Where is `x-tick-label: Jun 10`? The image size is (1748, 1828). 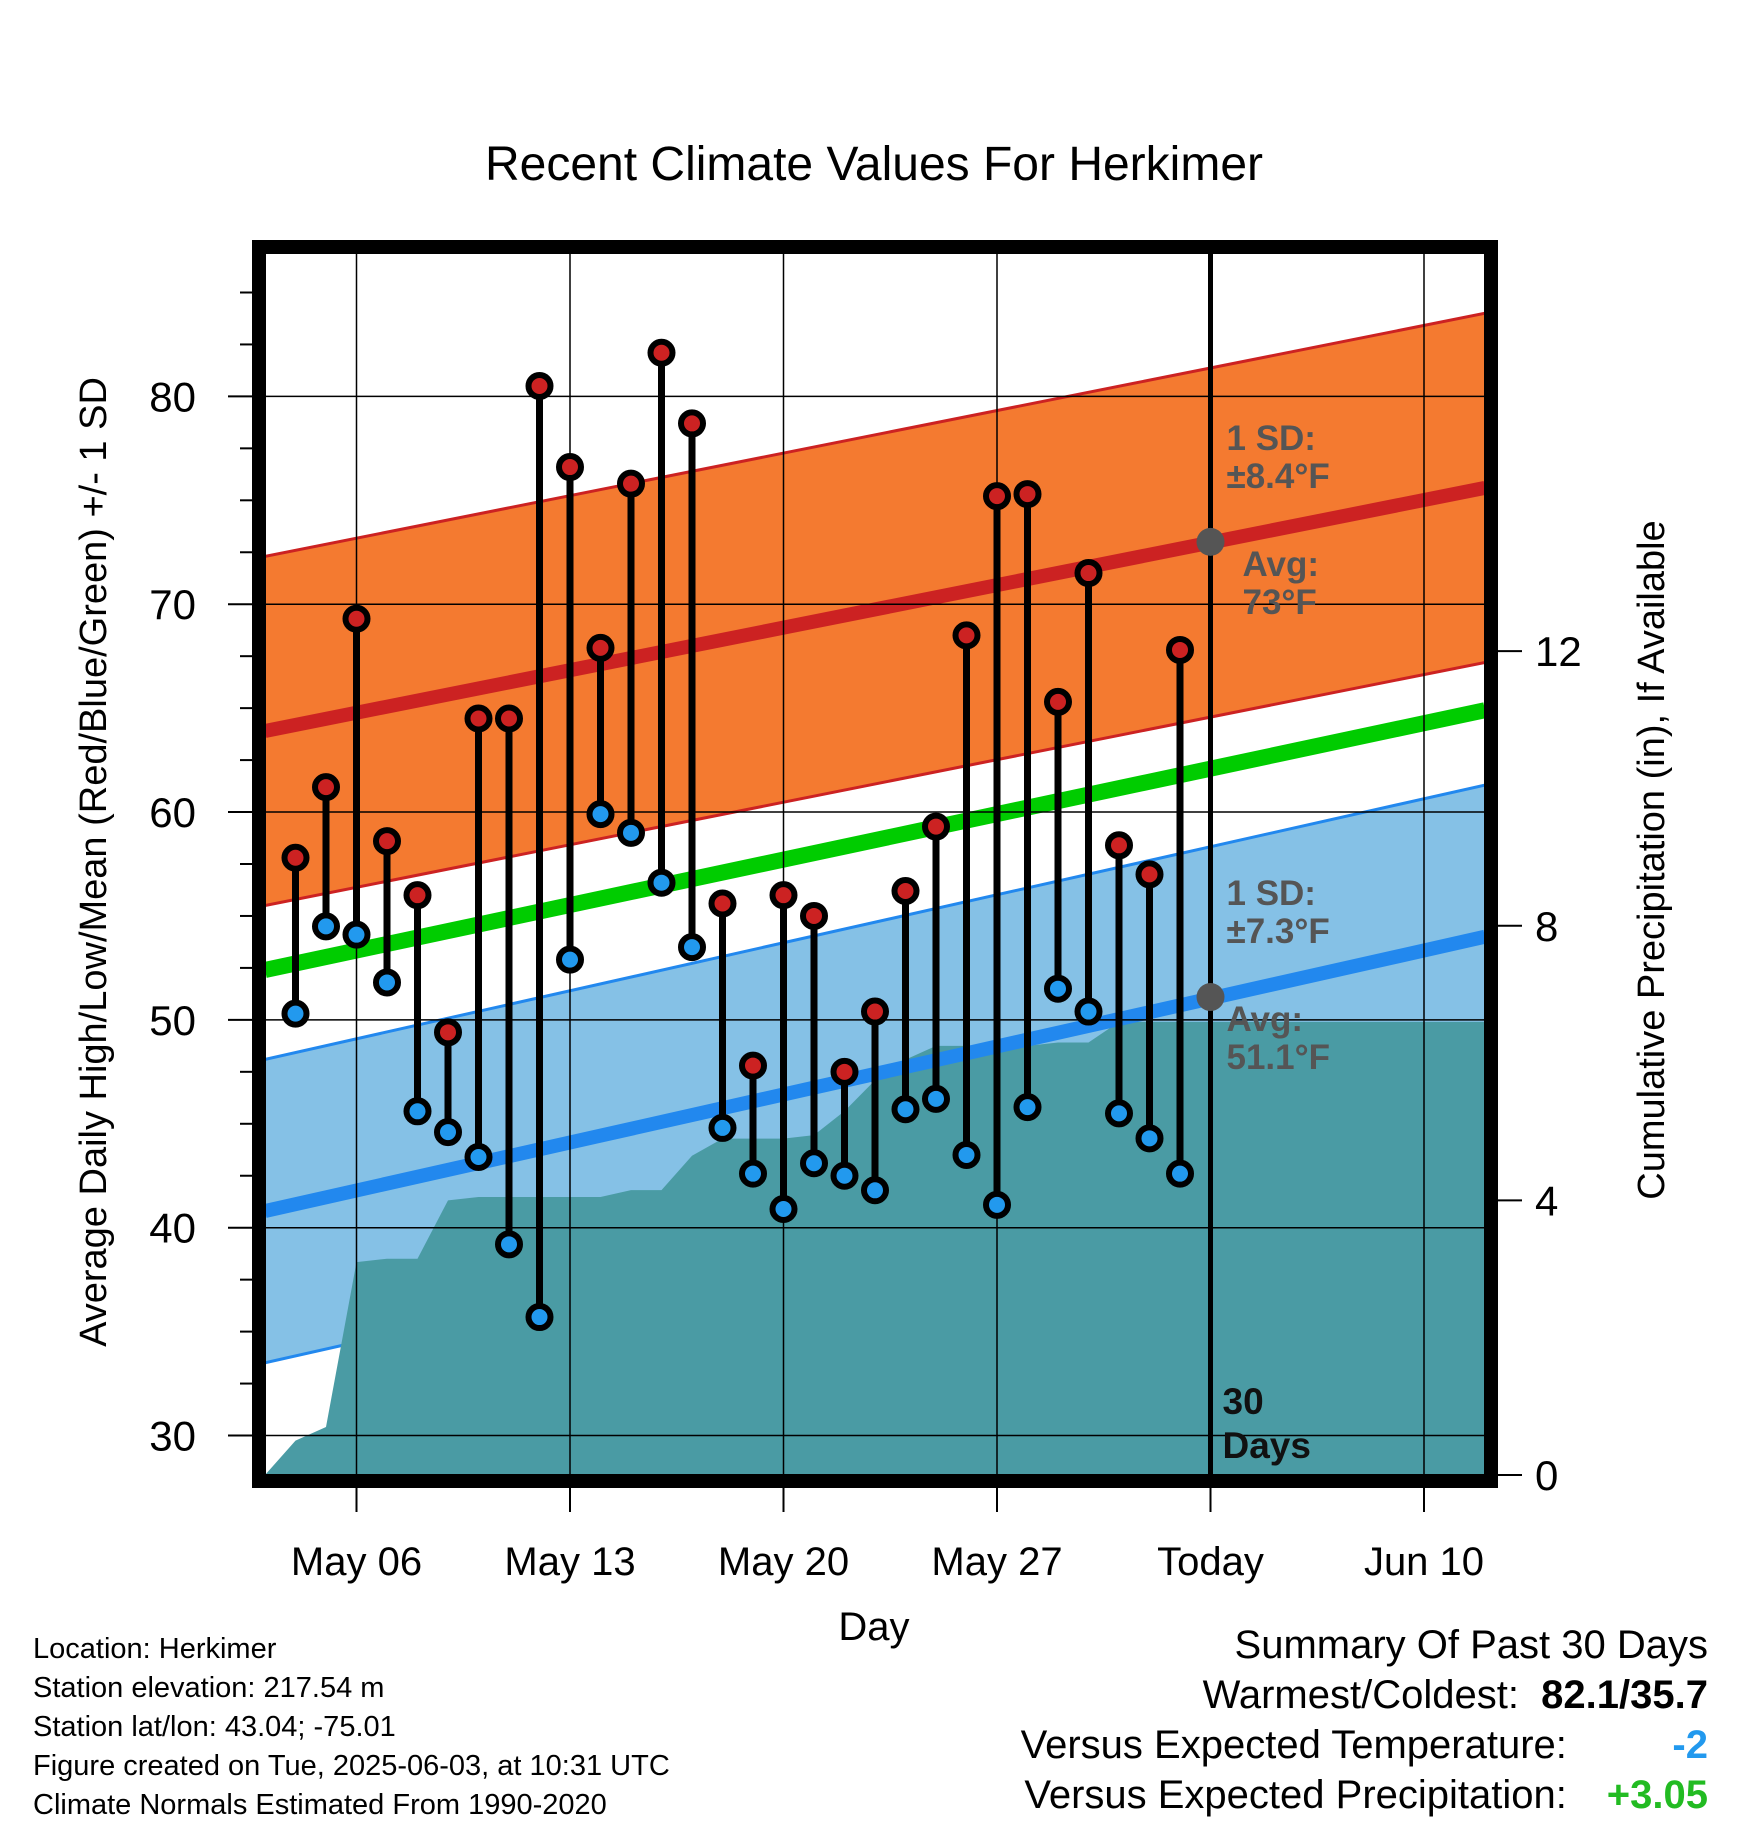 x-tick-label: Jun 10 is located at coordinates (1424, 1562).